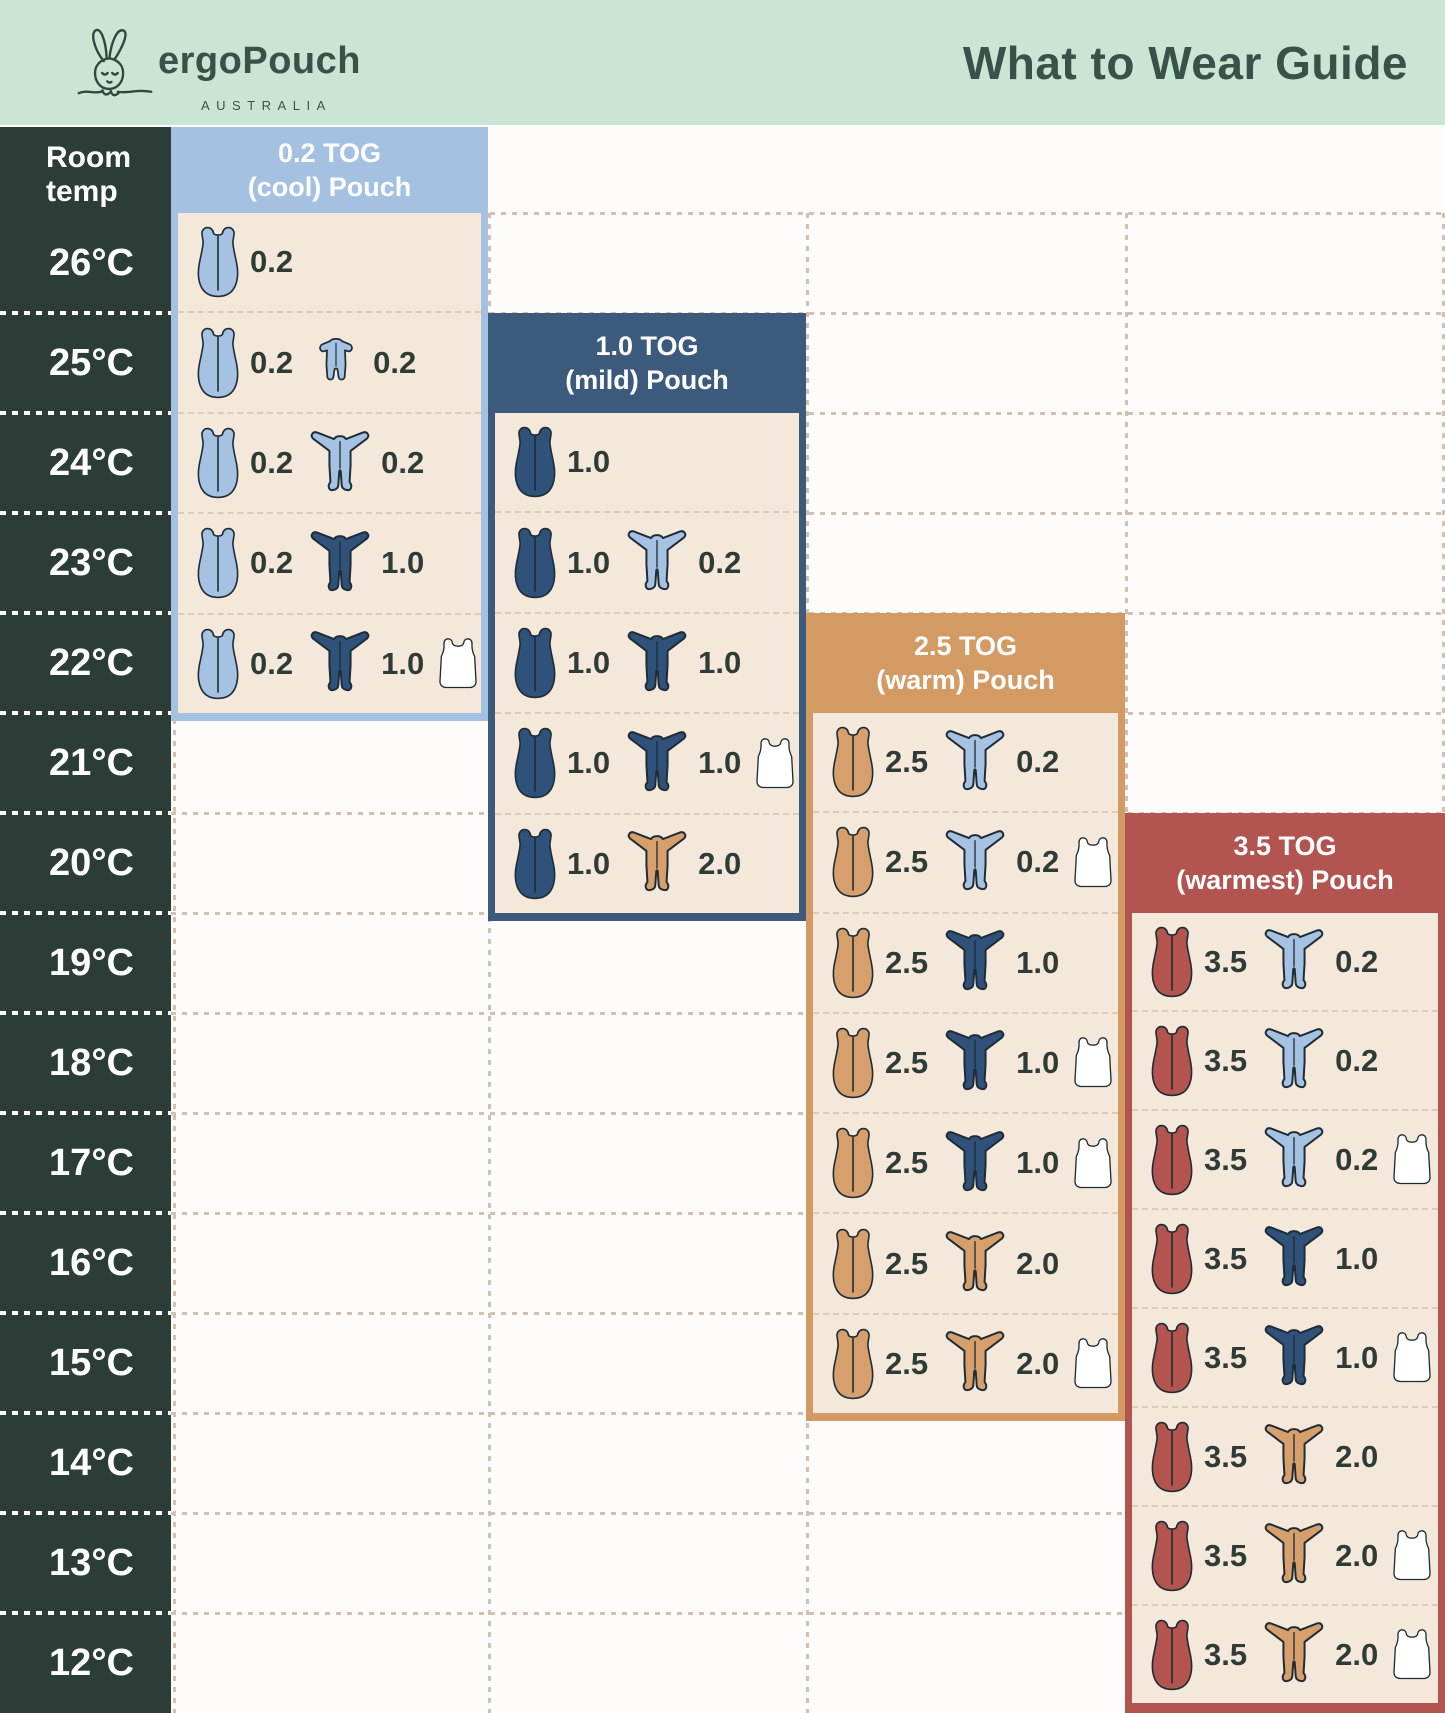 The image size is (1445, 1713). I want to click on panel-row-tog-1-0-21: 1.0 1.0, so click(647, 762).